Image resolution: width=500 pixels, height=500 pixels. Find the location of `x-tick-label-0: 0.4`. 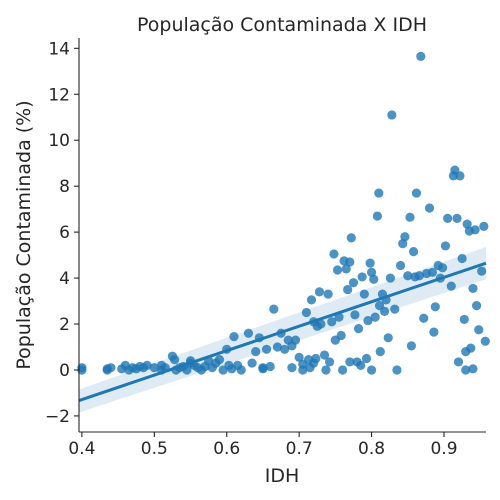

x-tick-label-0: 0.4 is located at coordinates (81, 449).